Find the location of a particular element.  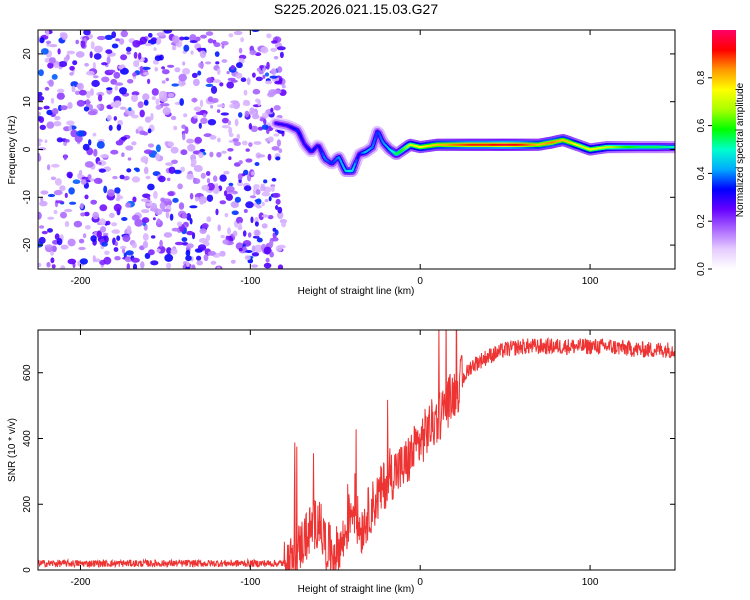

spectrogram-y-tick-label: -10 is located at coordinates (27, 197).